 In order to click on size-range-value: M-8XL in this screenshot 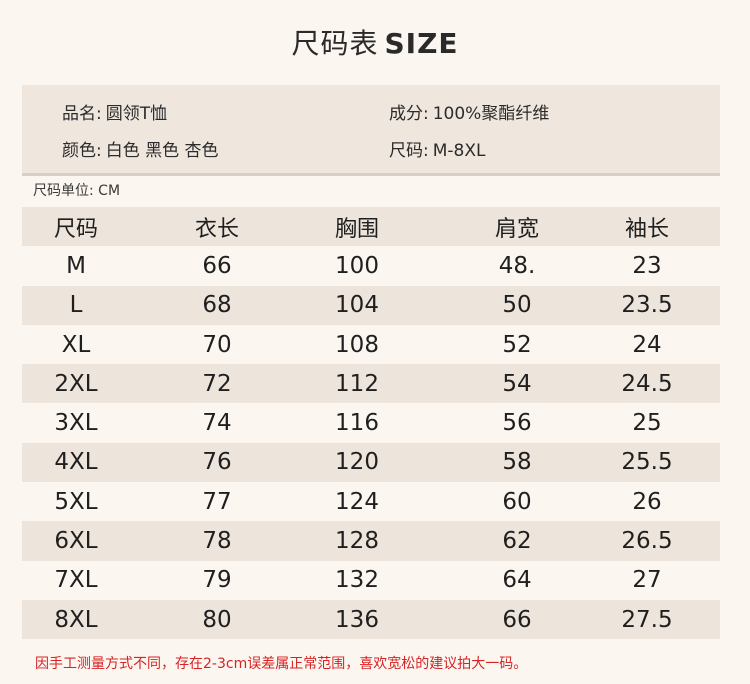, I will do `click(459, 151)`.